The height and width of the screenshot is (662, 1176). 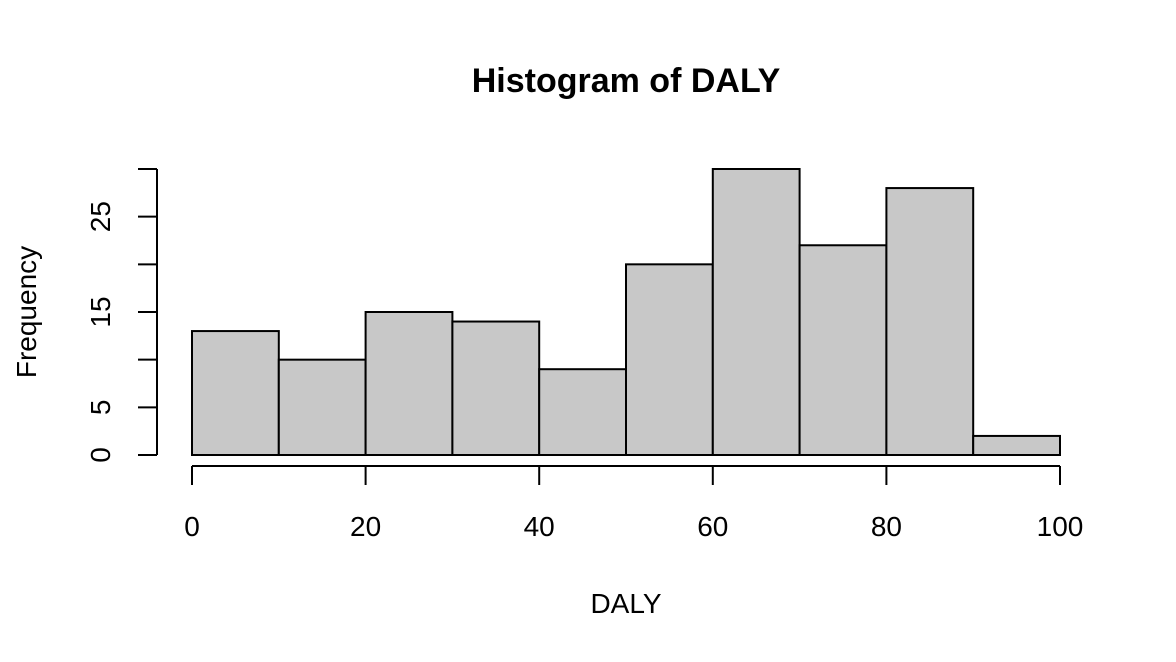 I want to click on y-tick-label: 5, so click(x=100, y=408).